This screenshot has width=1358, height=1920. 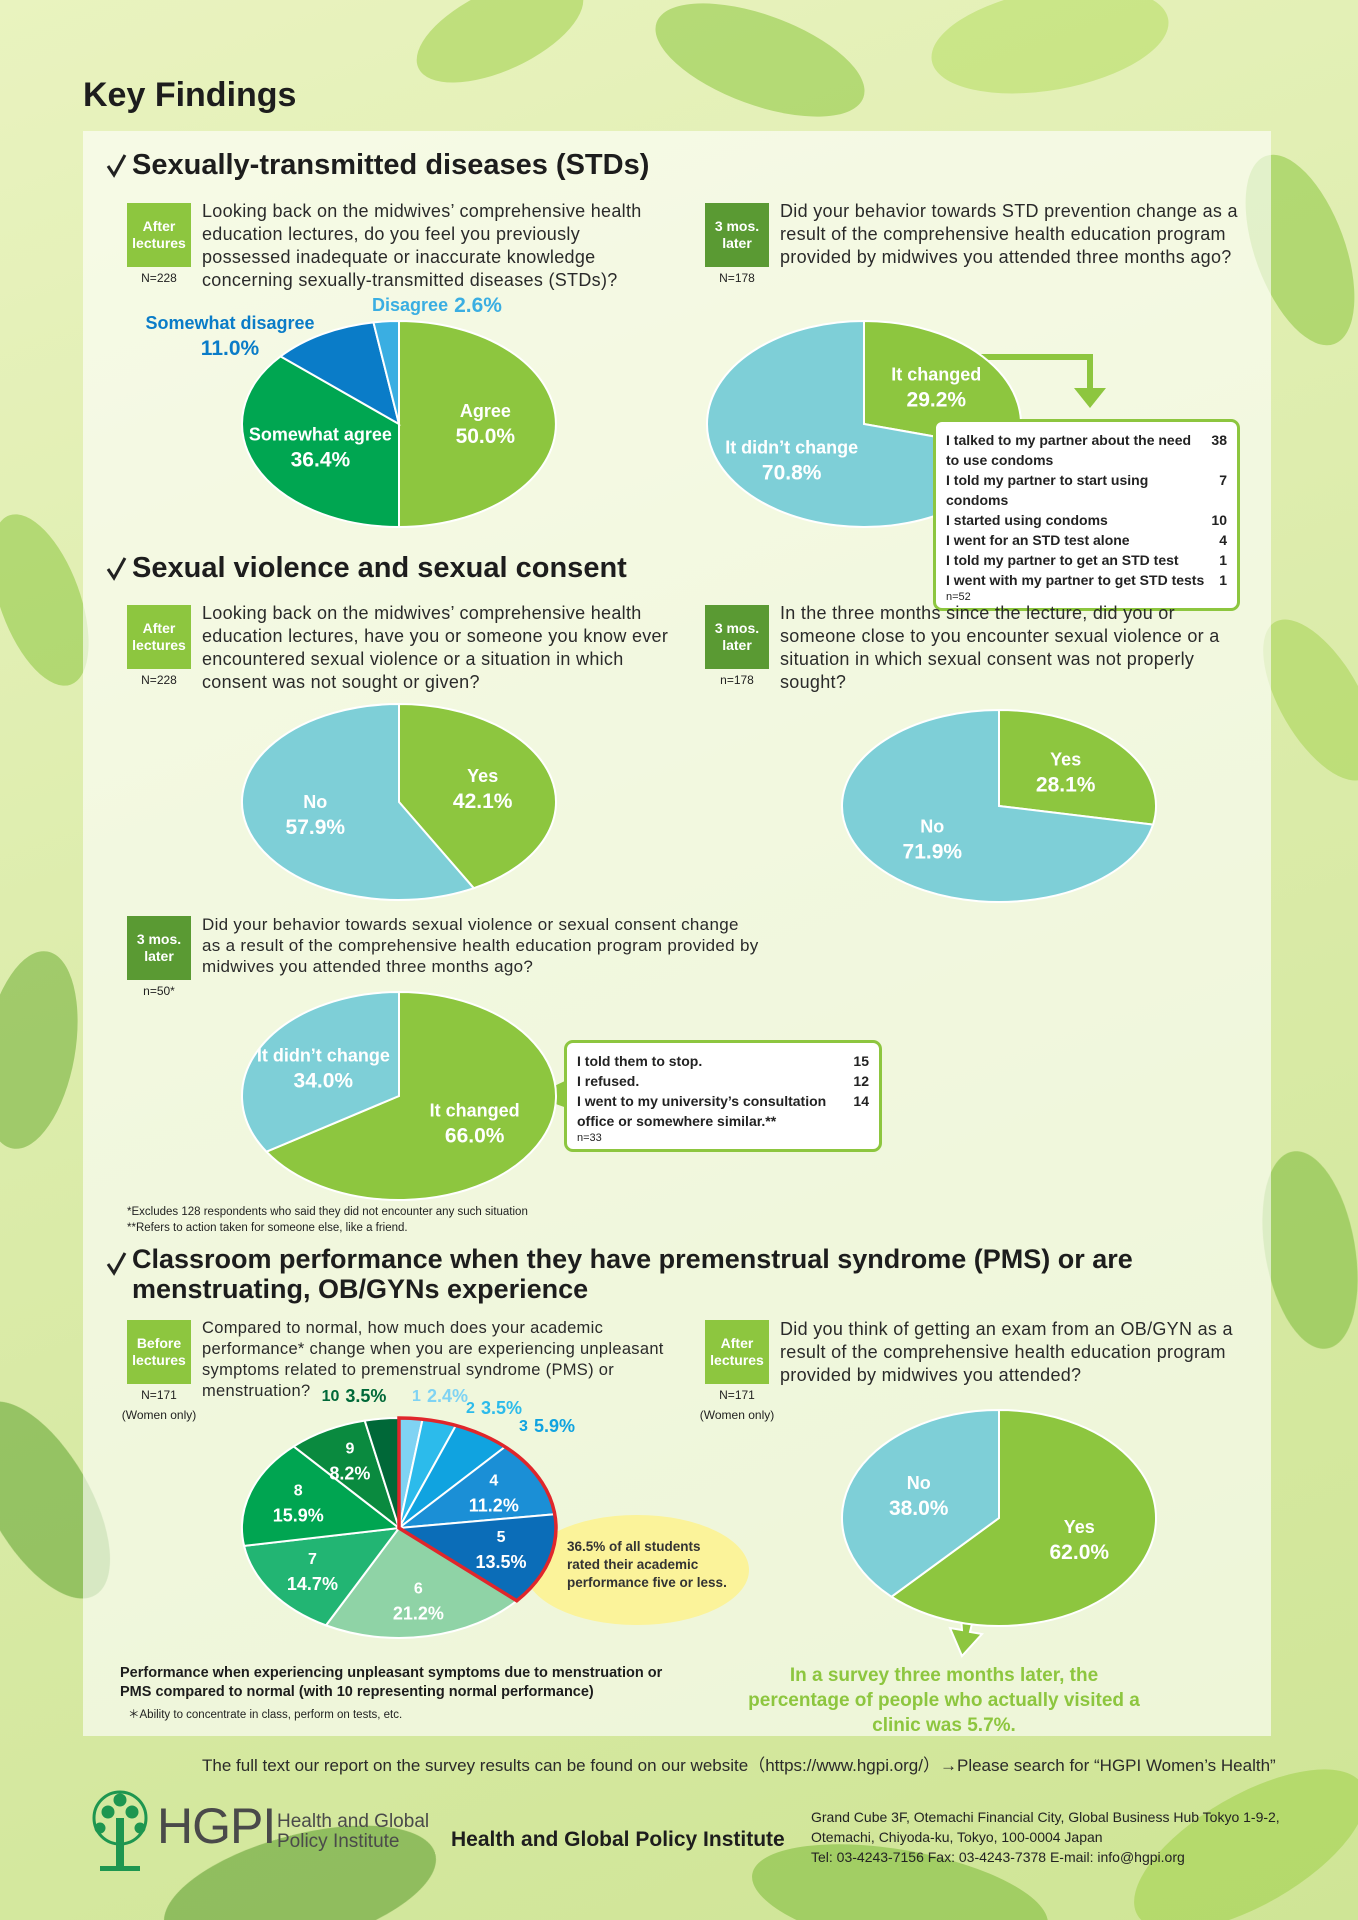 What do you see at coordinates (494, 1505) in the screenshot?
I see `slice-value: 11.2%` at bounding box center [494, 1505].